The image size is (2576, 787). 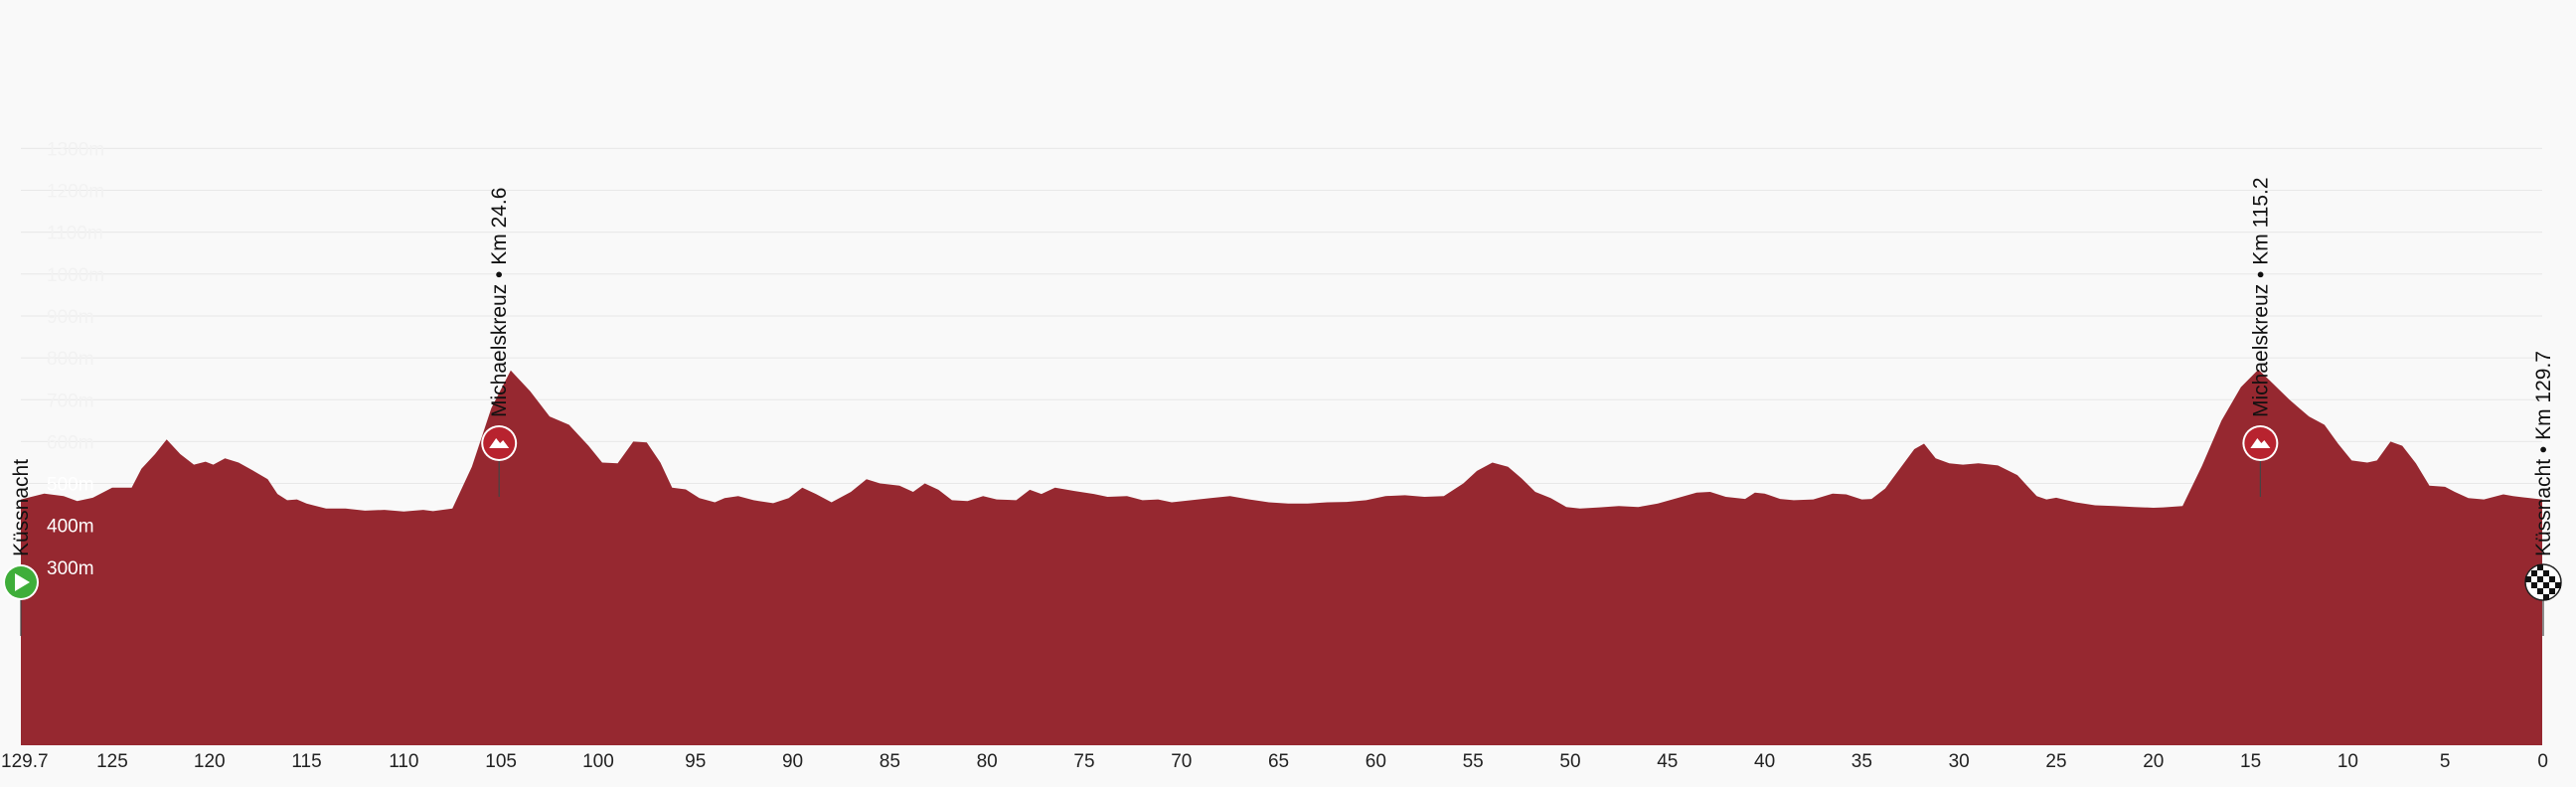 I want to click on waypoint-label: Küssnacht • Km 129.7, so click(x=2543, y=453).